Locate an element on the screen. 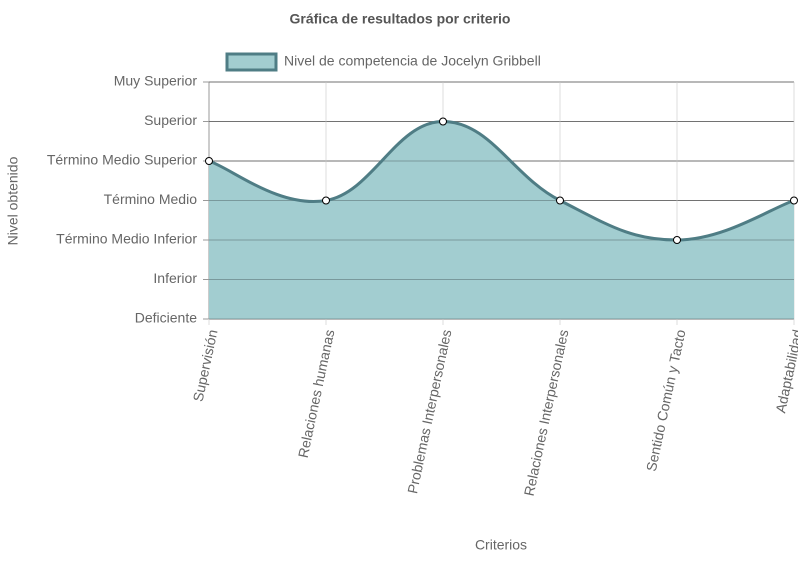 The image size is (798, 561). y-axis-title: Nivel obtenido is located at coordinates (13, 200).